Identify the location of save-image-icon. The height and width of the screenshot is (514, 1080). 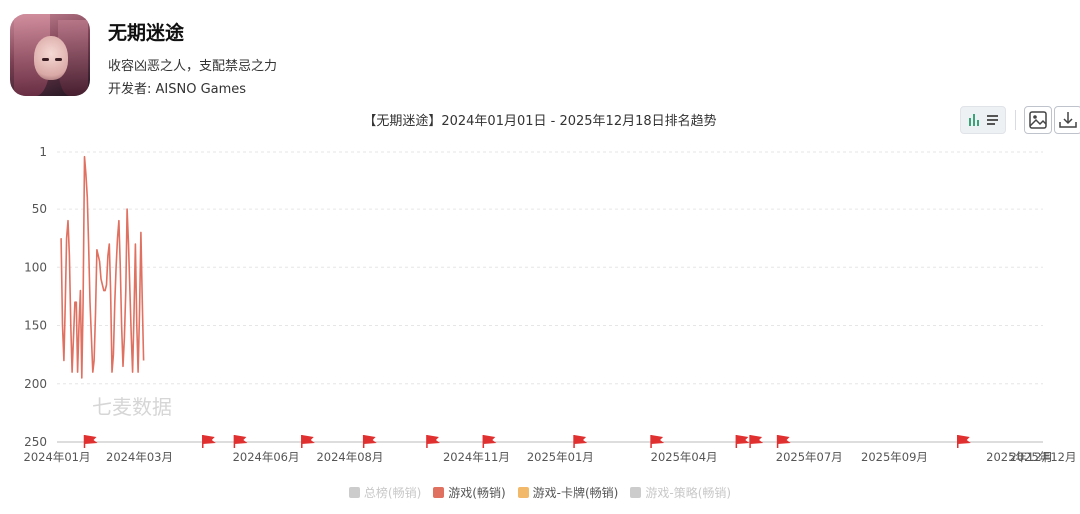
(1038, 120).